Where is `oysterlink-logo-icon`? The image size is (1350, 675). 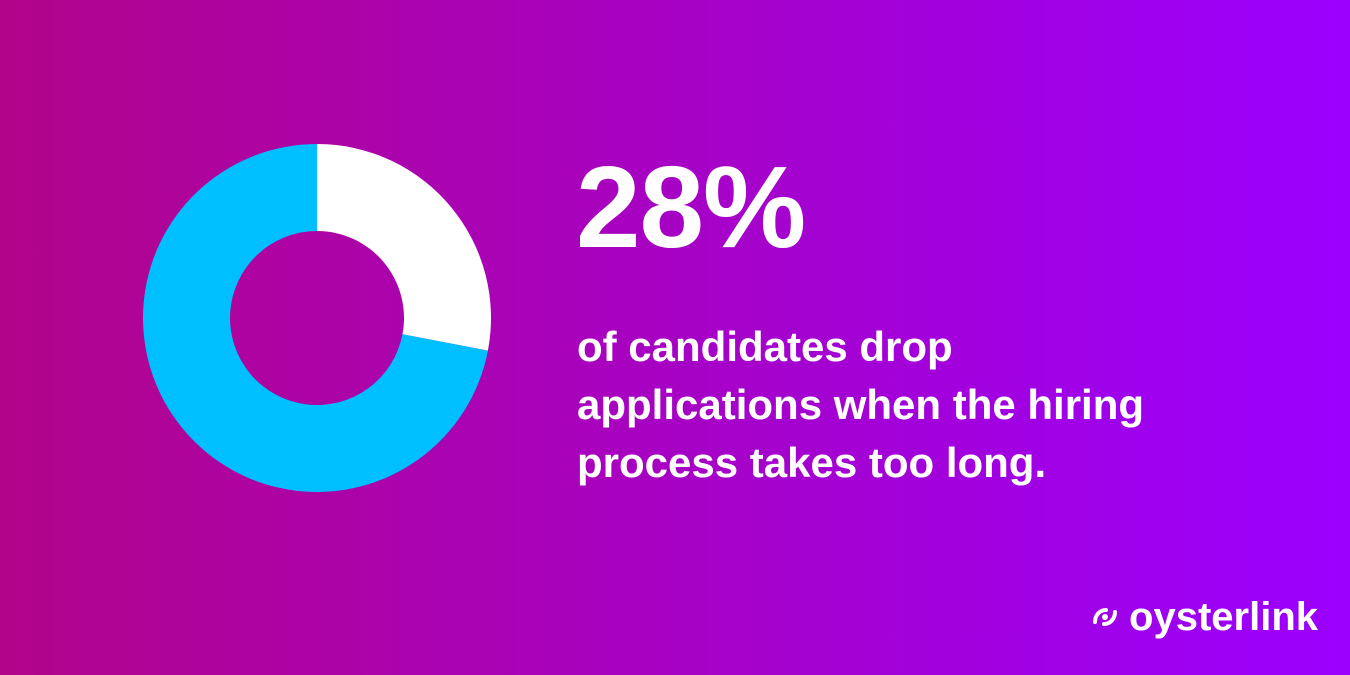 oysterlink-logo-icon is located at coordinates (1105, 617).